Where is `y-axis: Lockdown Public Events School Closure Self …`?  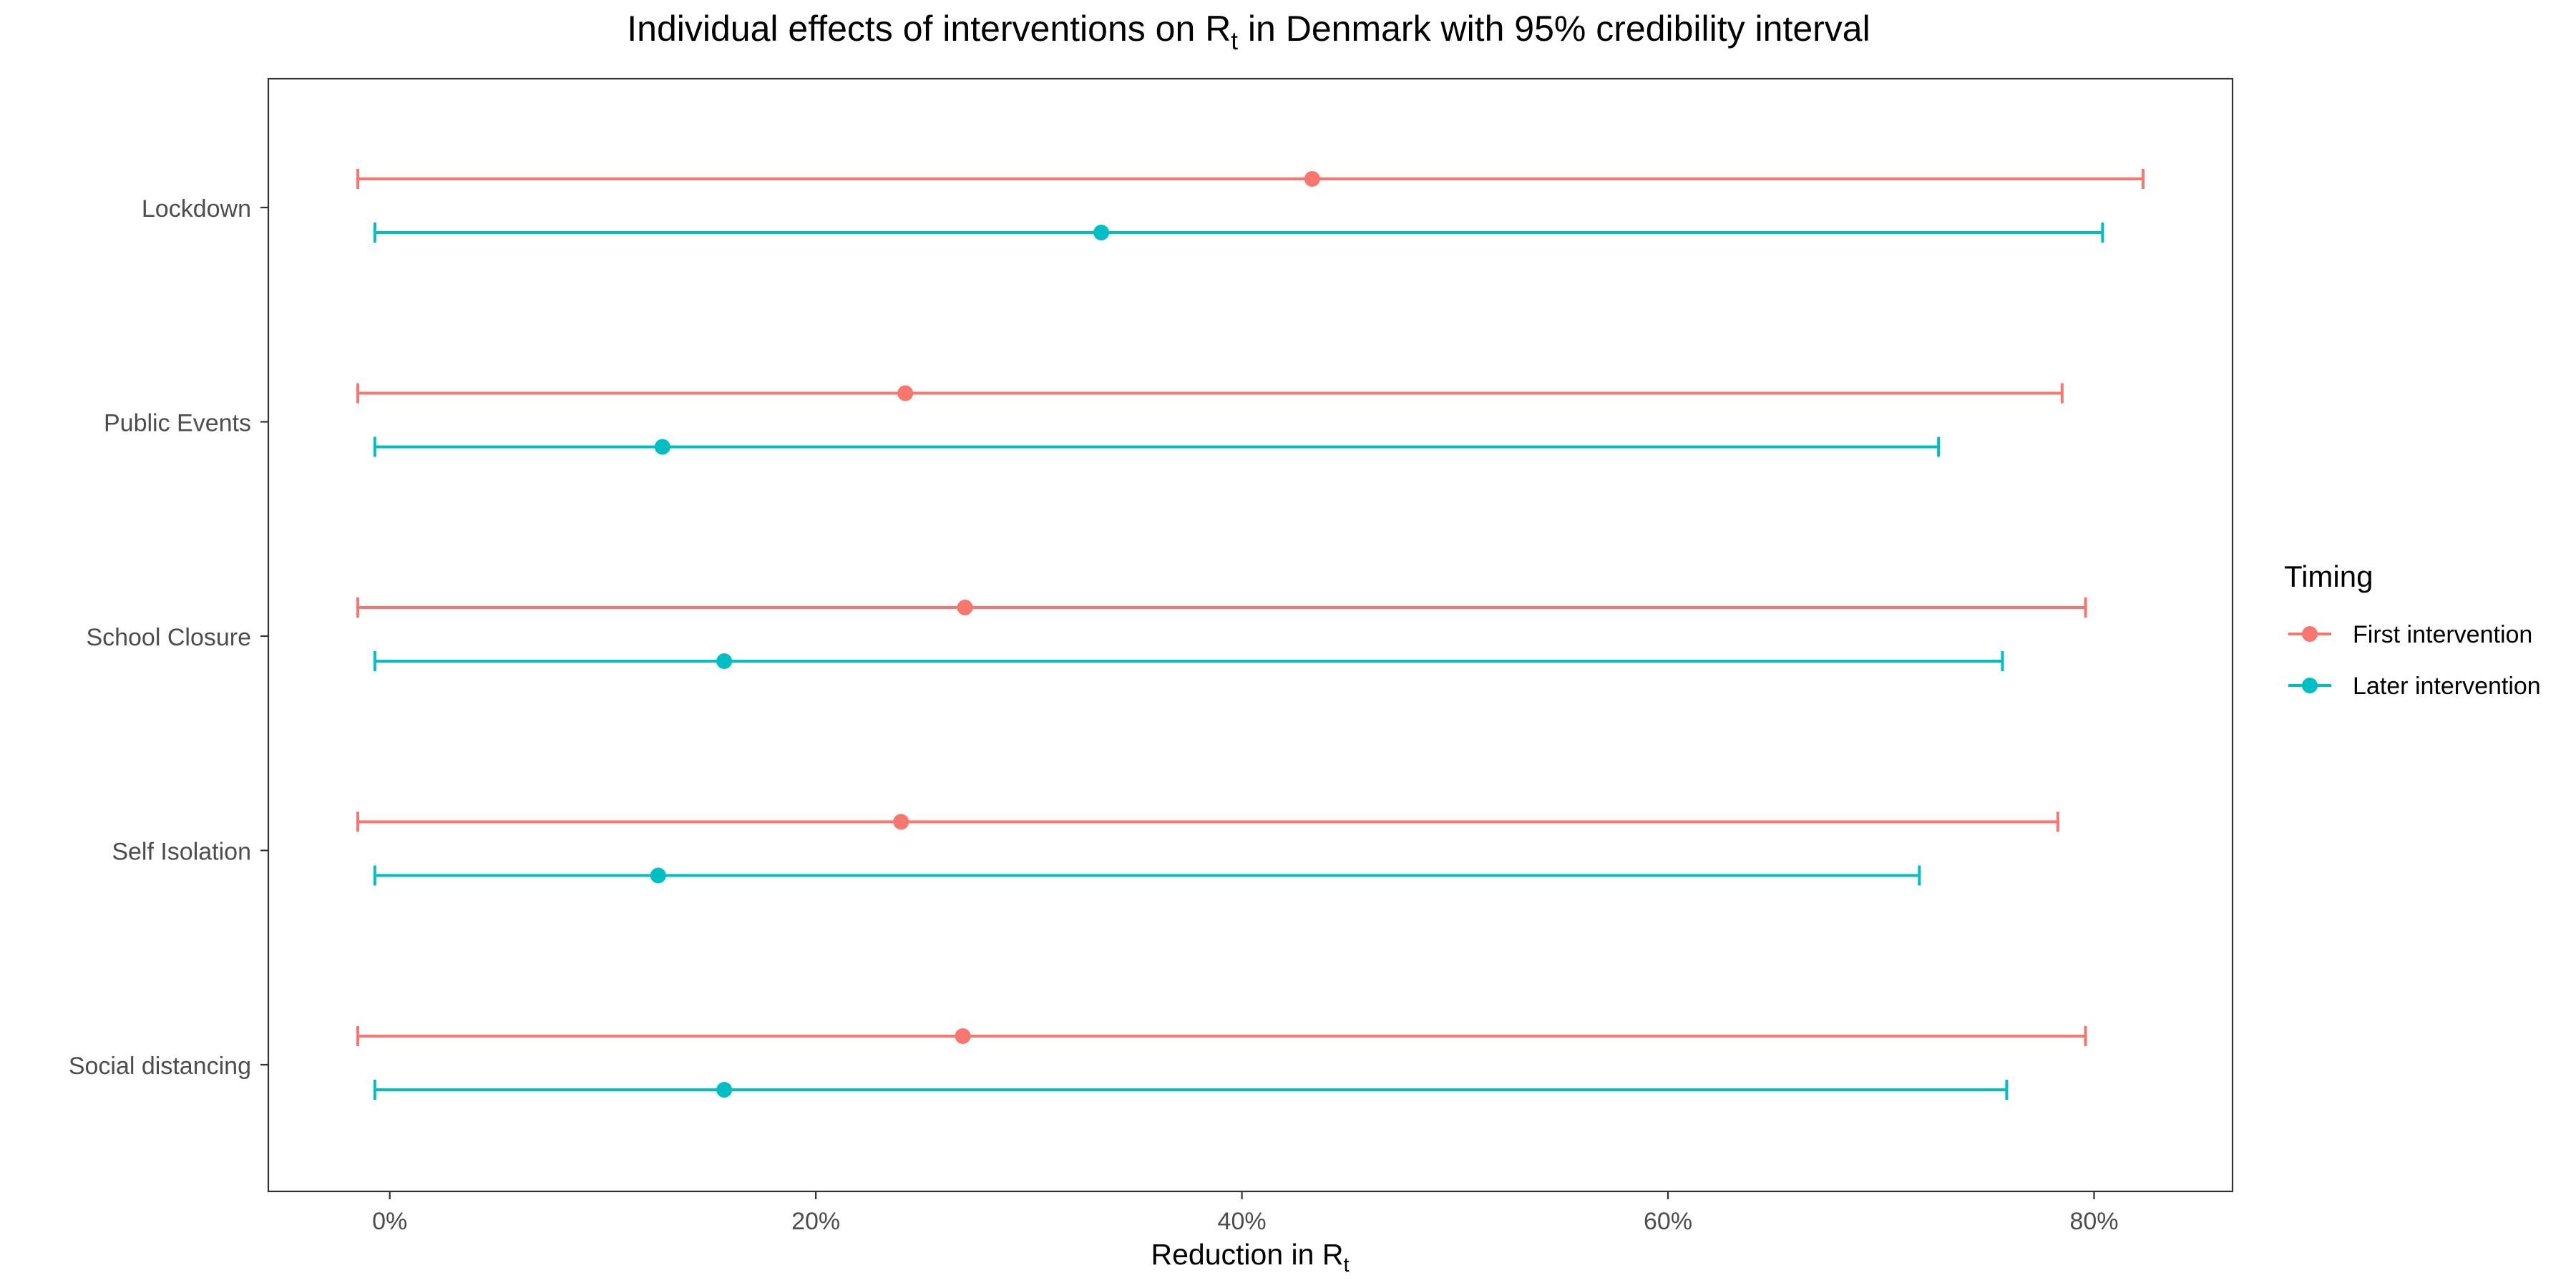 y-axis: Lockdown Public Events School Closure Self … is located at coordinates (168, 637).